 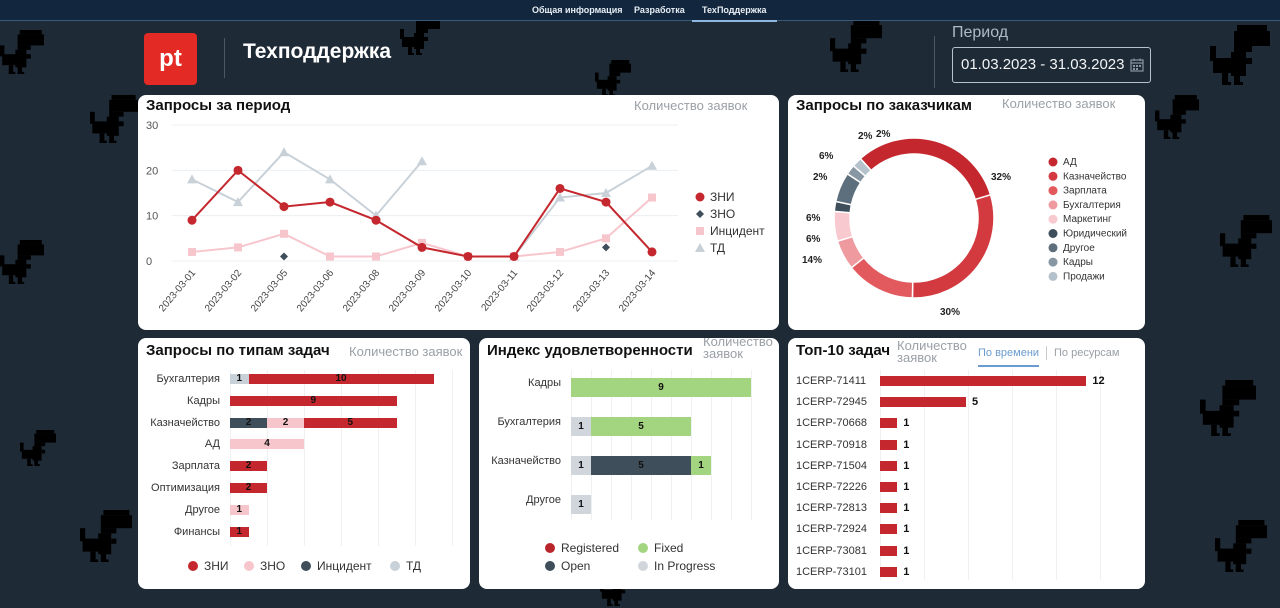 What do you see at coordinates (831, 444) in the screenshot?
I see `task-id-label: 1CERP-70918` at bounding box center [831, 444].